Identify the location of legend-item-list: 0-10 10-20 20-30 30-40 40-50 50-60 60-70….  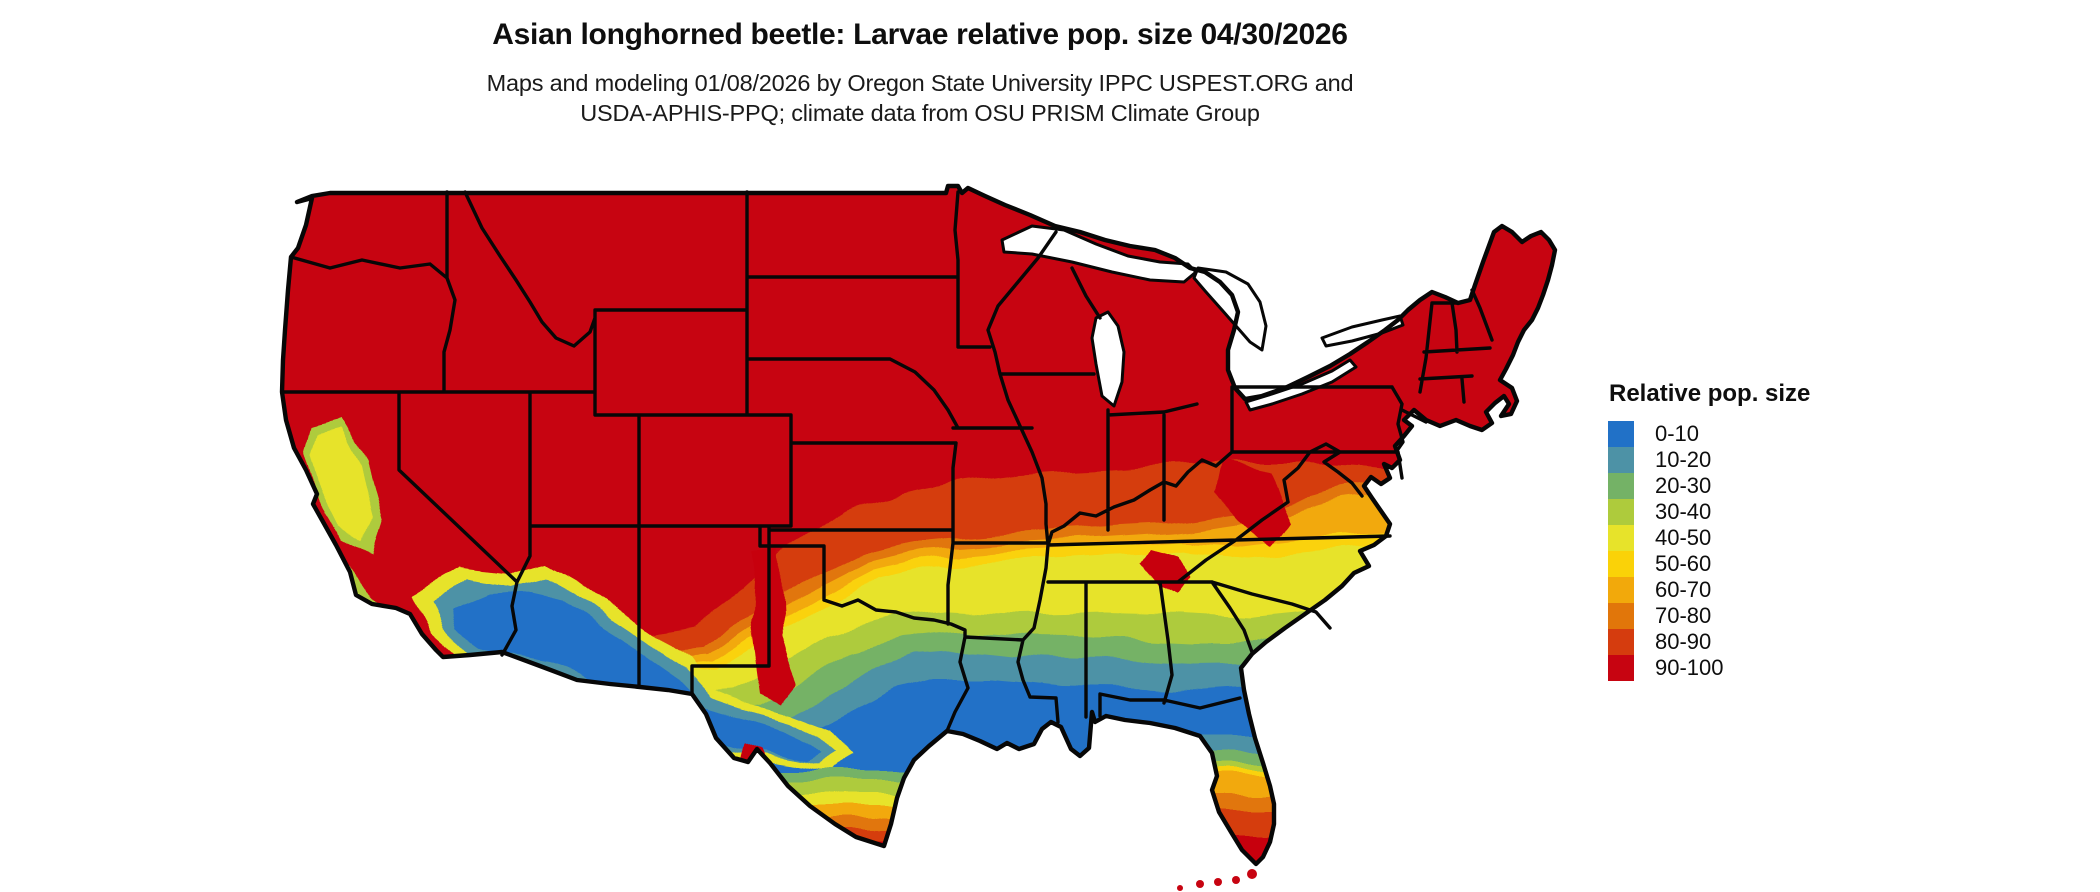
(1758, 551).